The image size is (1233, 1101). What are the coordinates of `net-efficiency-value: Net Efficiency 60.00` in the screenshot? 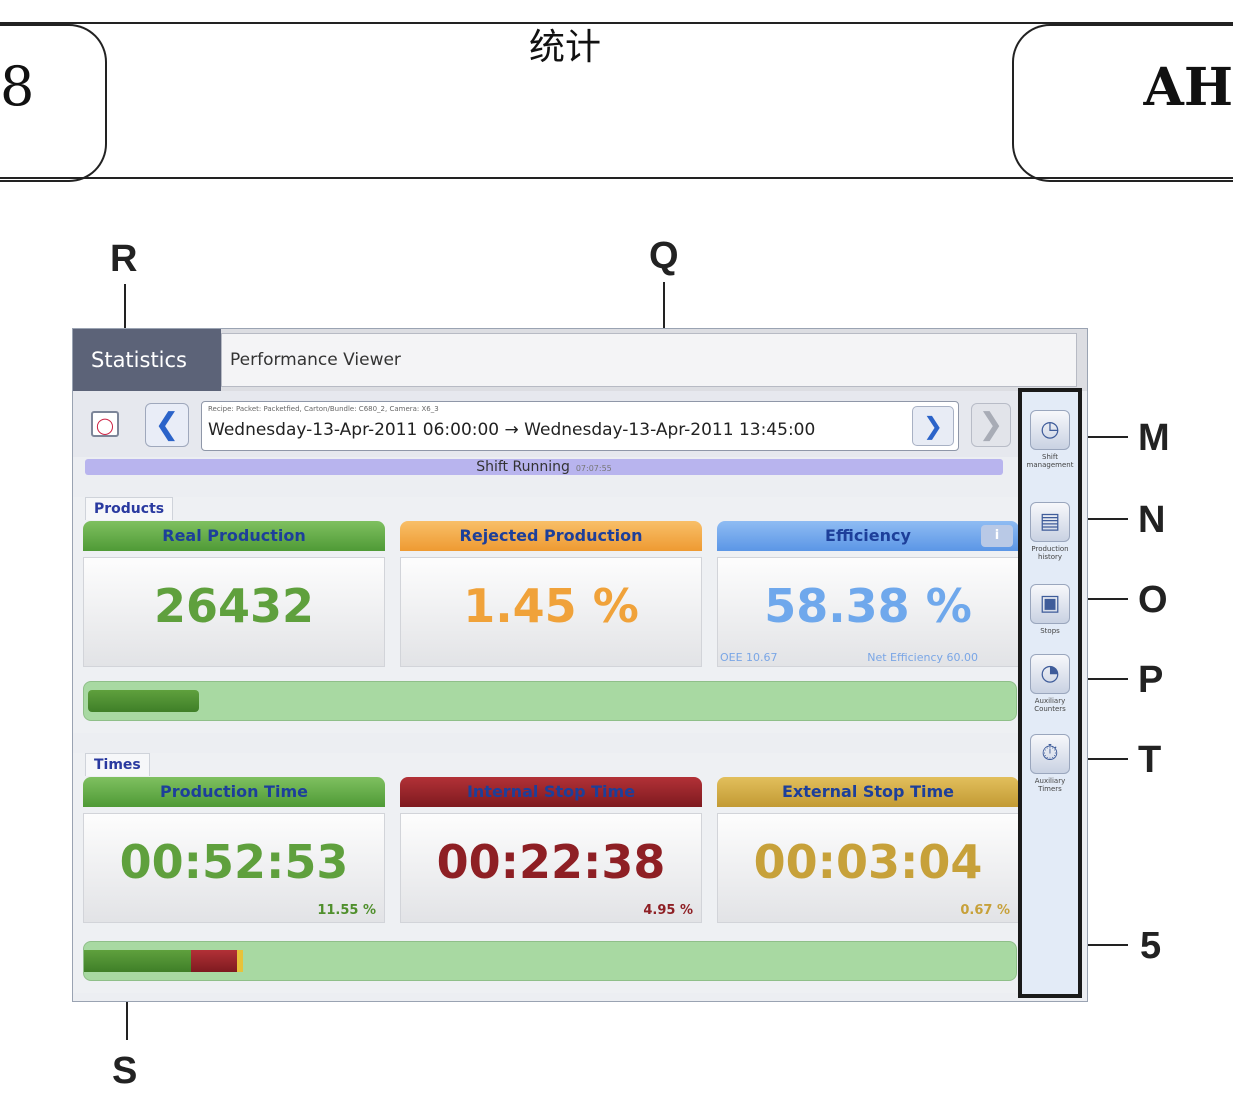 It's located at (922, 657).